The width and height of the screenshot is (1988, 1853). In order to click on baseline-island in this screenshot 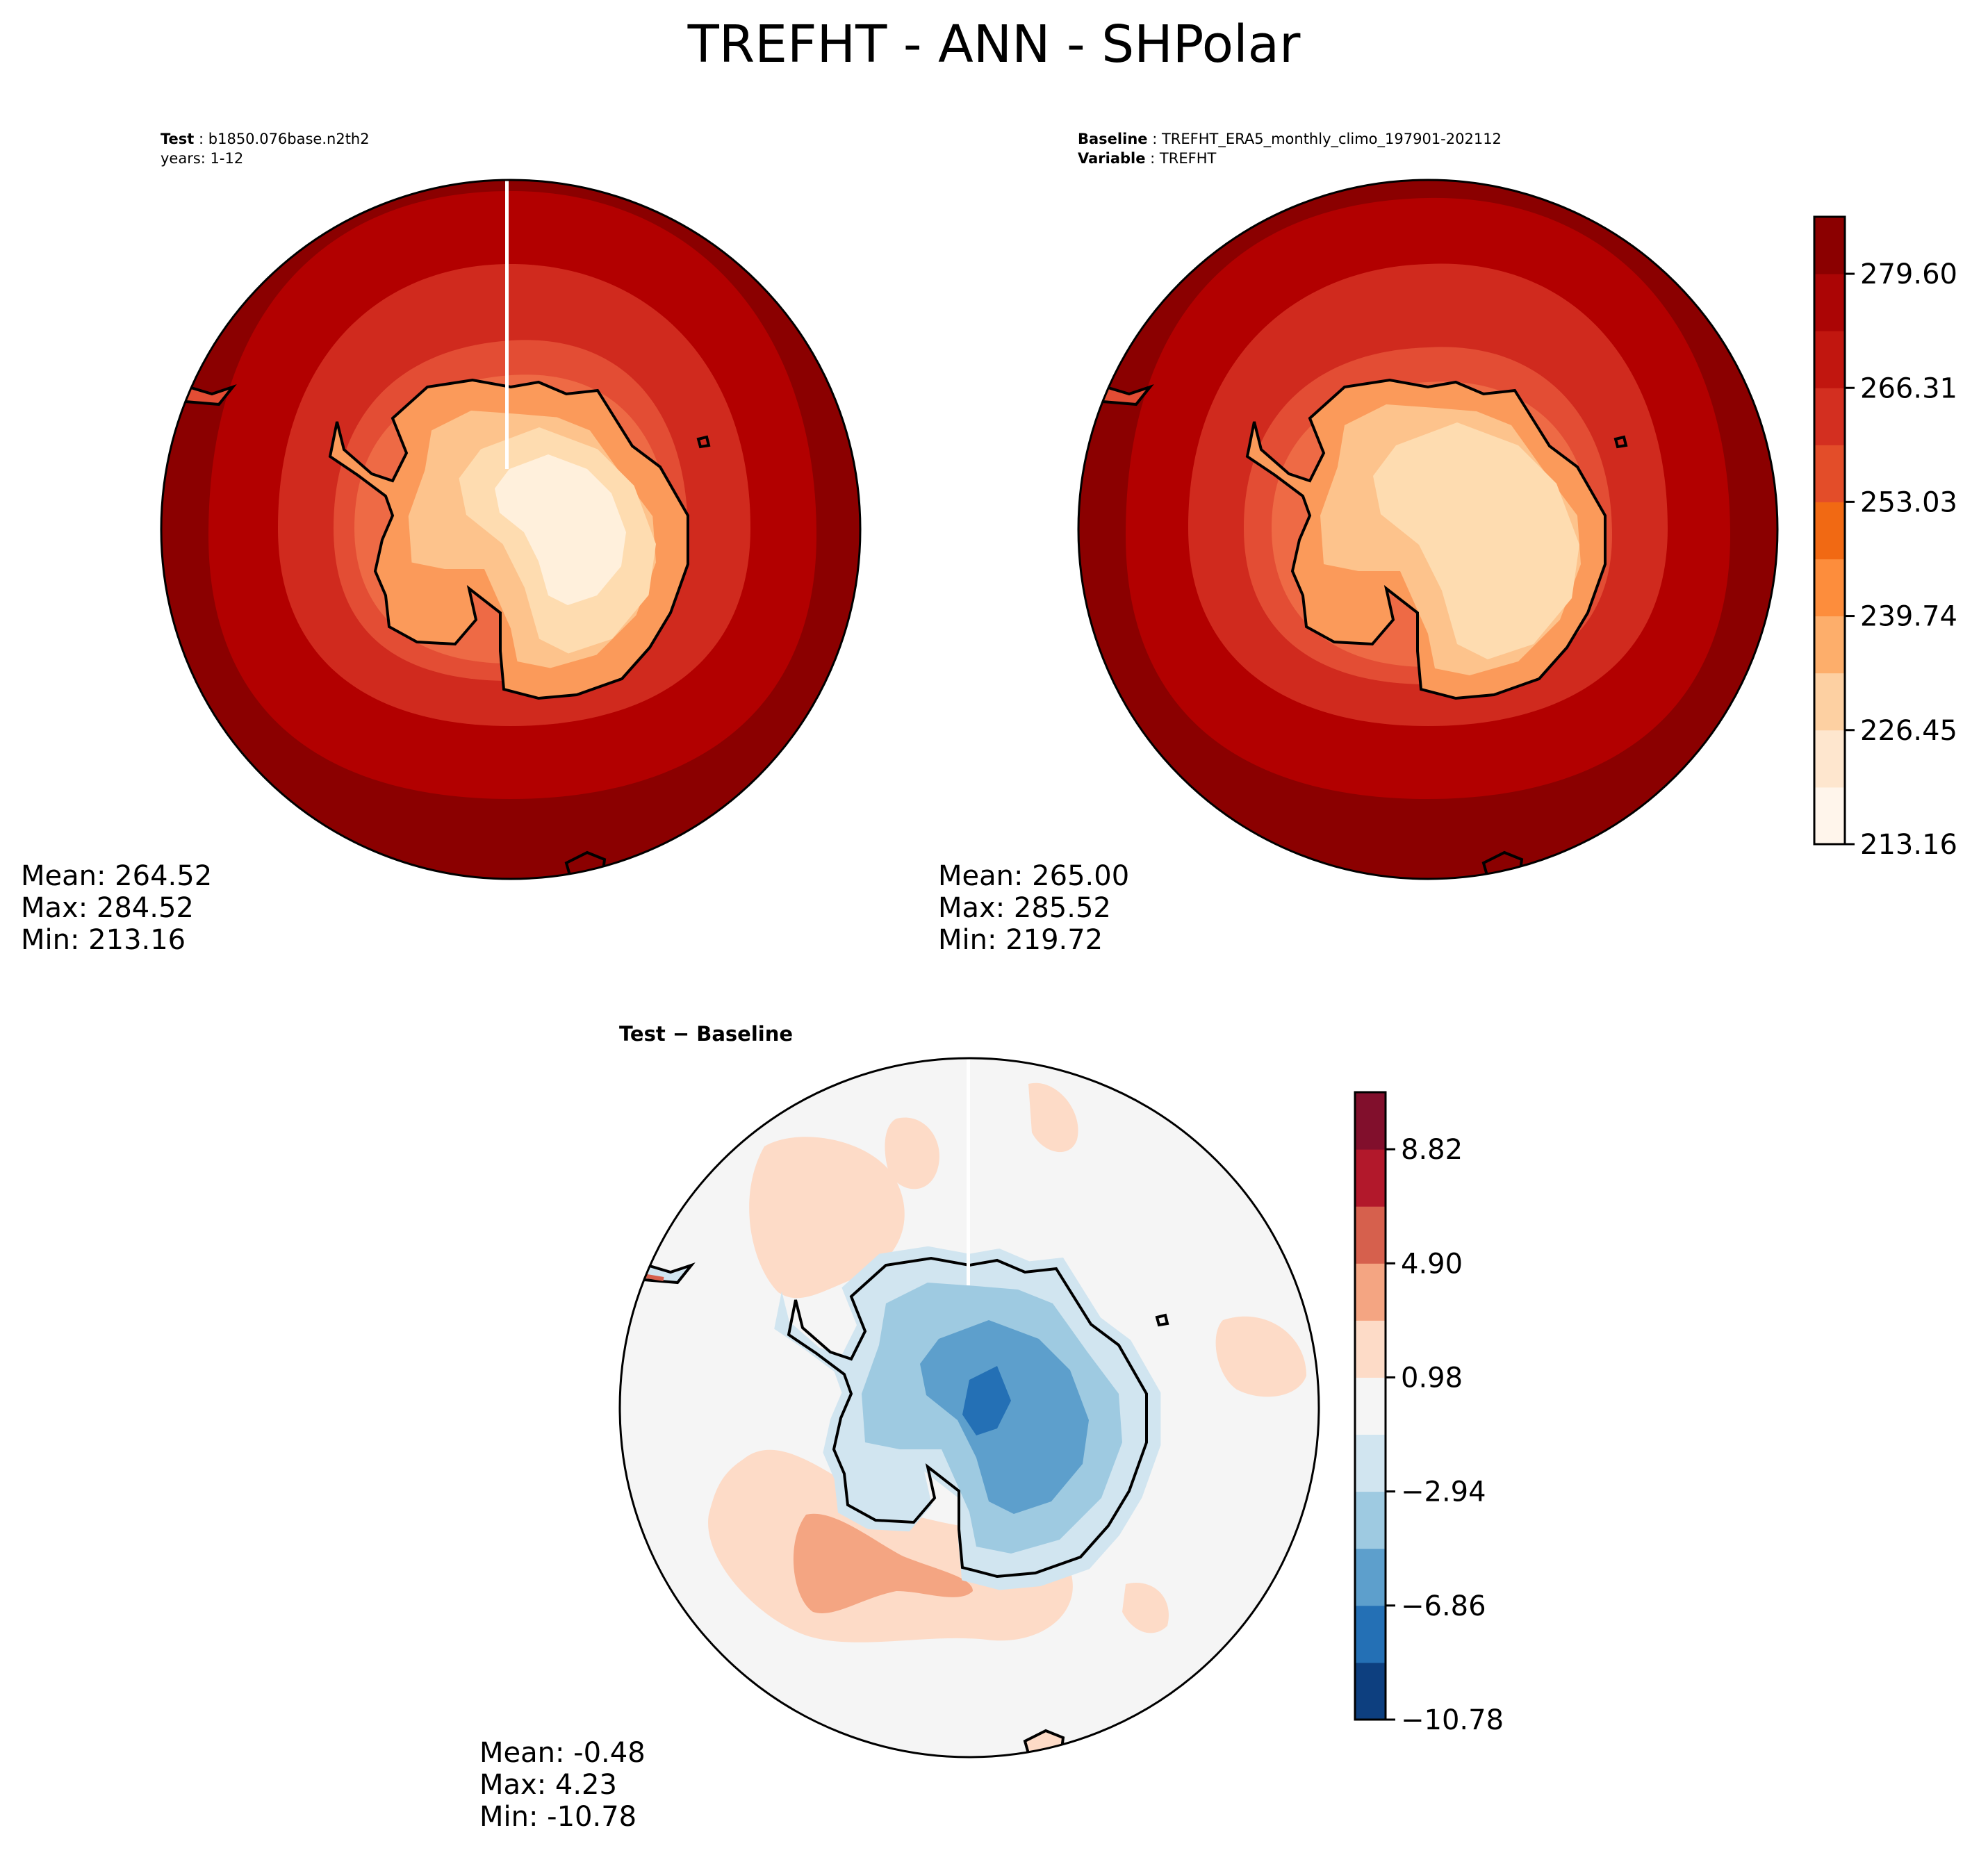, I will do `click(1620, 442)`.